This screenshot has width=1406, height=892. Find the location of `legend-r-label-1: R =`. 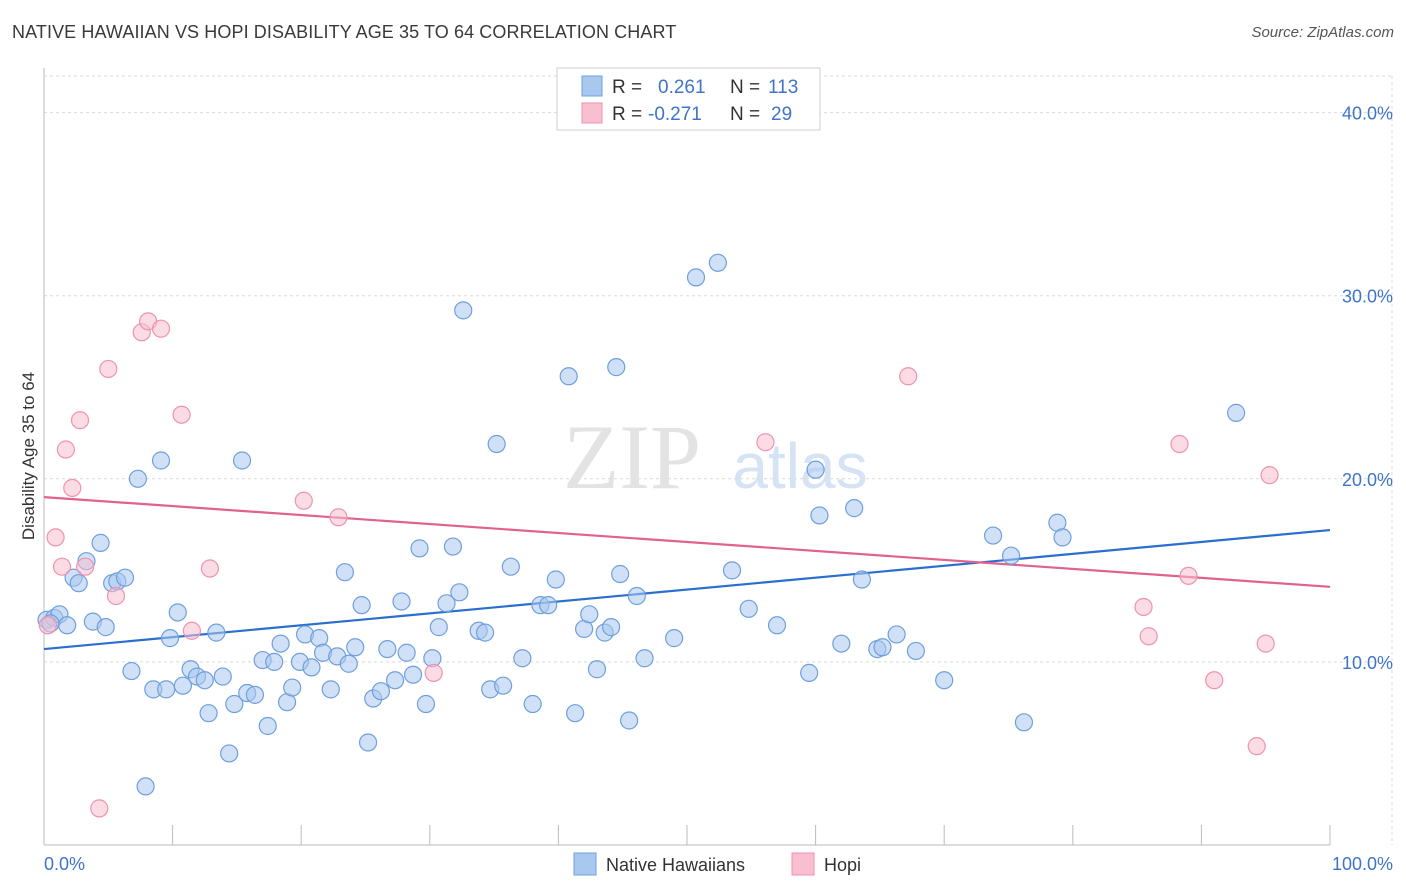

legend-r-label-1: R = is located at coordinates (627, 87).